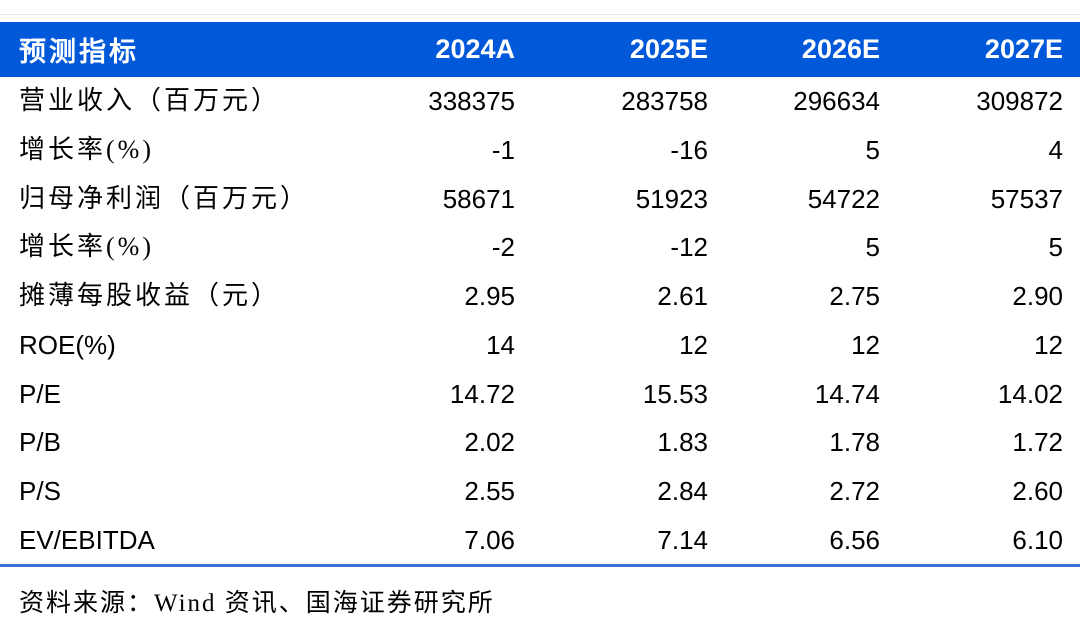 Image resolution: width=1080 pixels, height=623 pixels. Describe the element at coordinates (40, 490) in the screenshot. I see `row-label: P/S` at that location.